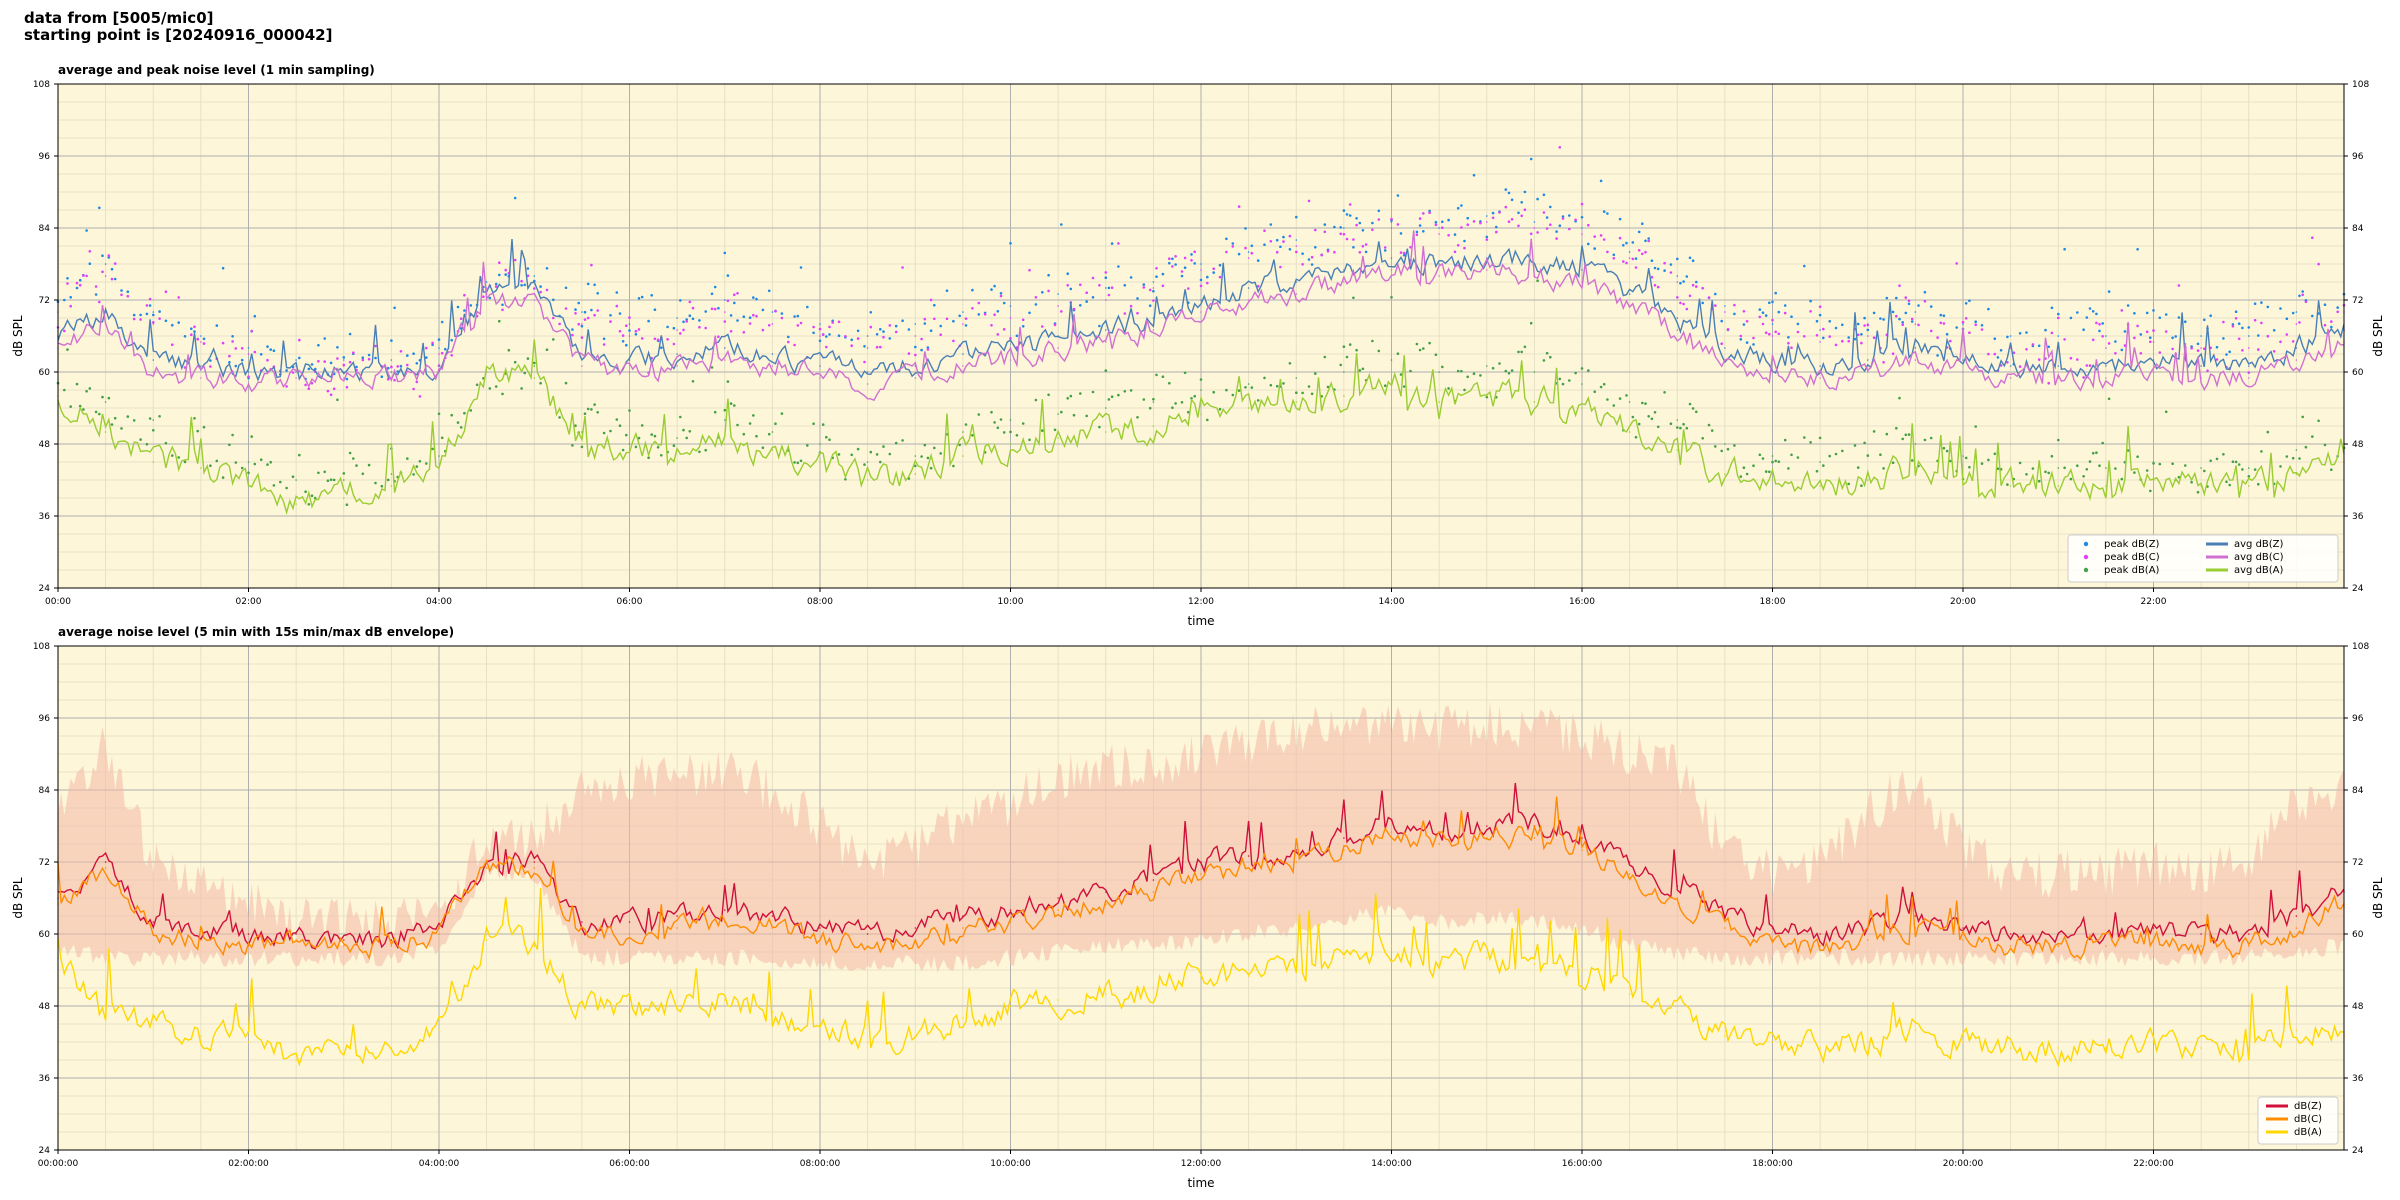 The image size is (2400, 1200). What do you see at coordinates (2358, 791) in the screenshot?
I see `y-tick-label-right: 84` at bounding box center [2358, 791].